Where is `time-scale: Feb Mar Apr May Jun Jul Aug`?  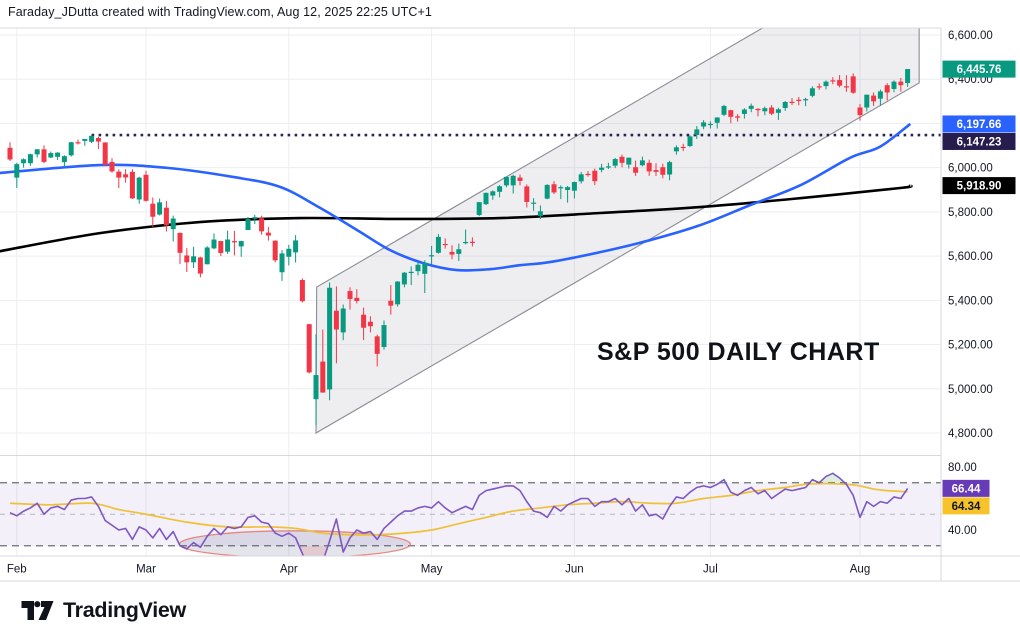
time-scale: Feb Mar Apr May Jun Jul Aug is located at coordinates (438, 570).